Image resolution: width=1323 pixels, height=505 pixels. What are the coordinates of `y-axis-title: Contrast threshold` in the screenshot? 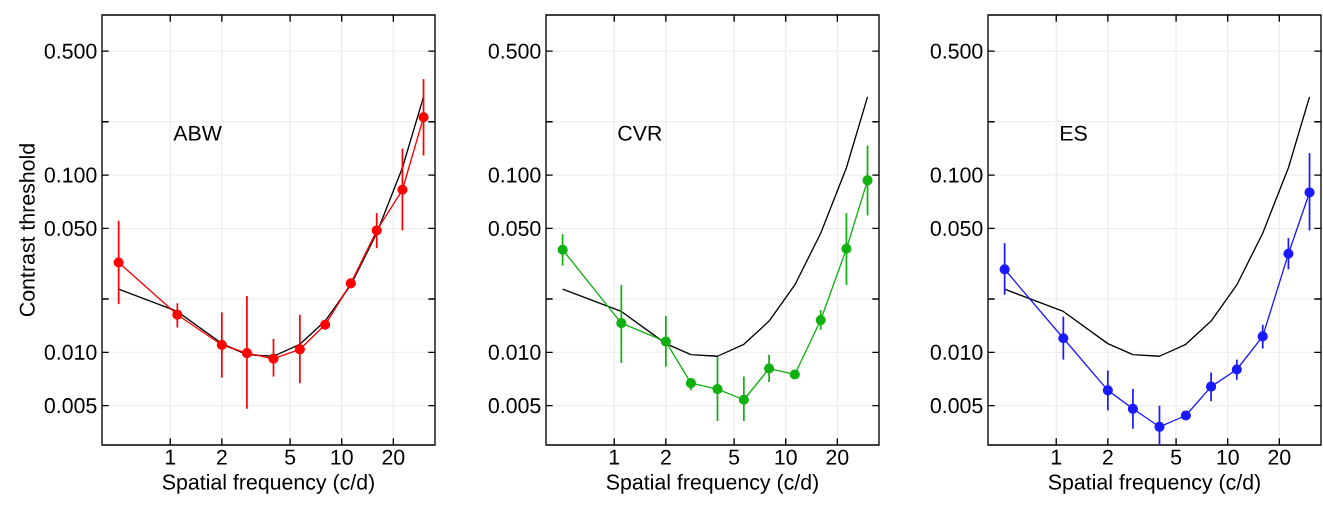 It's located at (27, 230).